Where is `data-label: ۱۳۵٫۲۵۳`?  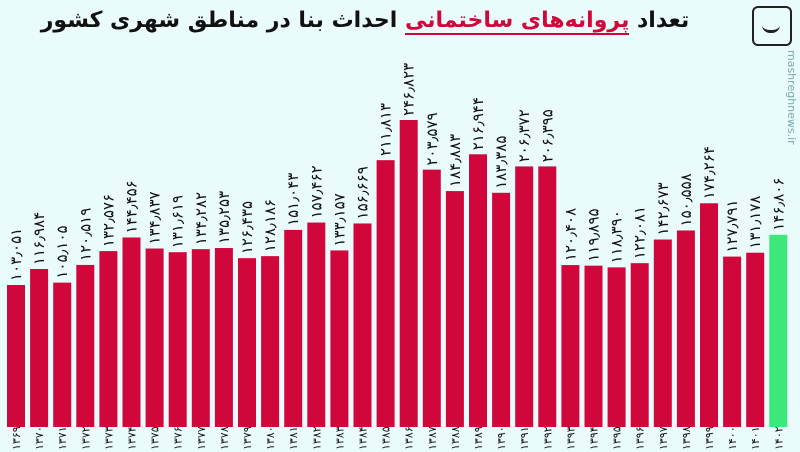
data-label: ۱۳۵٫۲۵۳ is located at coordinates (224, 217).